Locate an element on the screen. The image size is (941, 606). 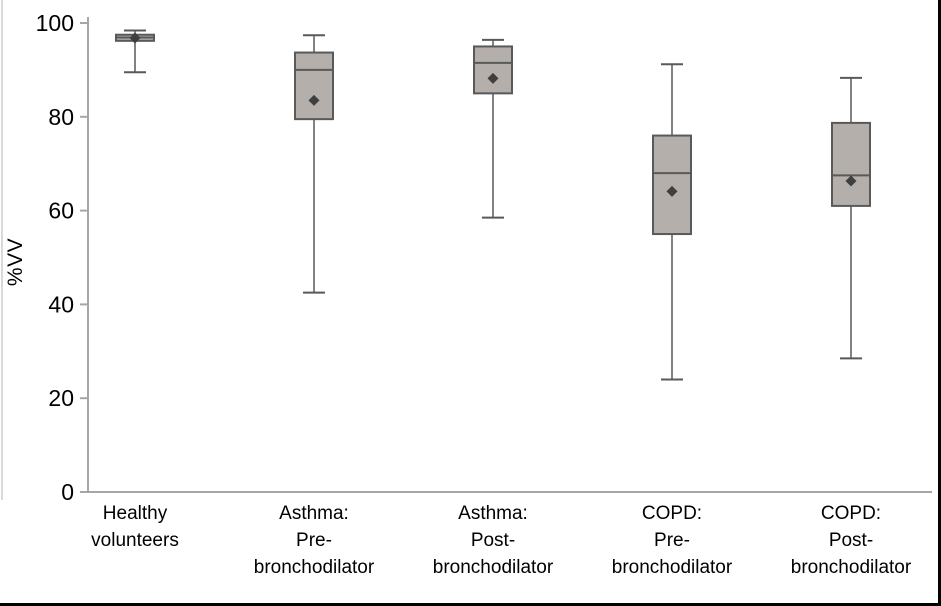
y-tick-label: 80 is located at coordinates (61, 117).